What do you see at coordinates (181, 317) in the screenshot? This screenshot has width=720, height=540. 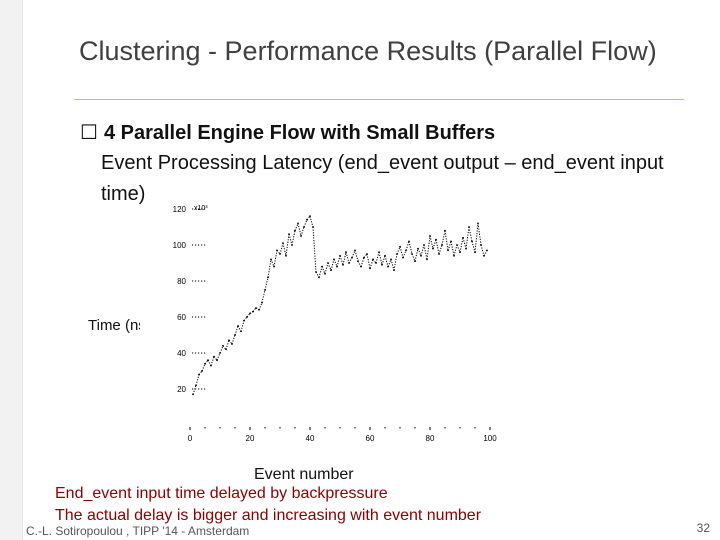 I see `y-tick-label: 60` at bounding box center [181, 317].